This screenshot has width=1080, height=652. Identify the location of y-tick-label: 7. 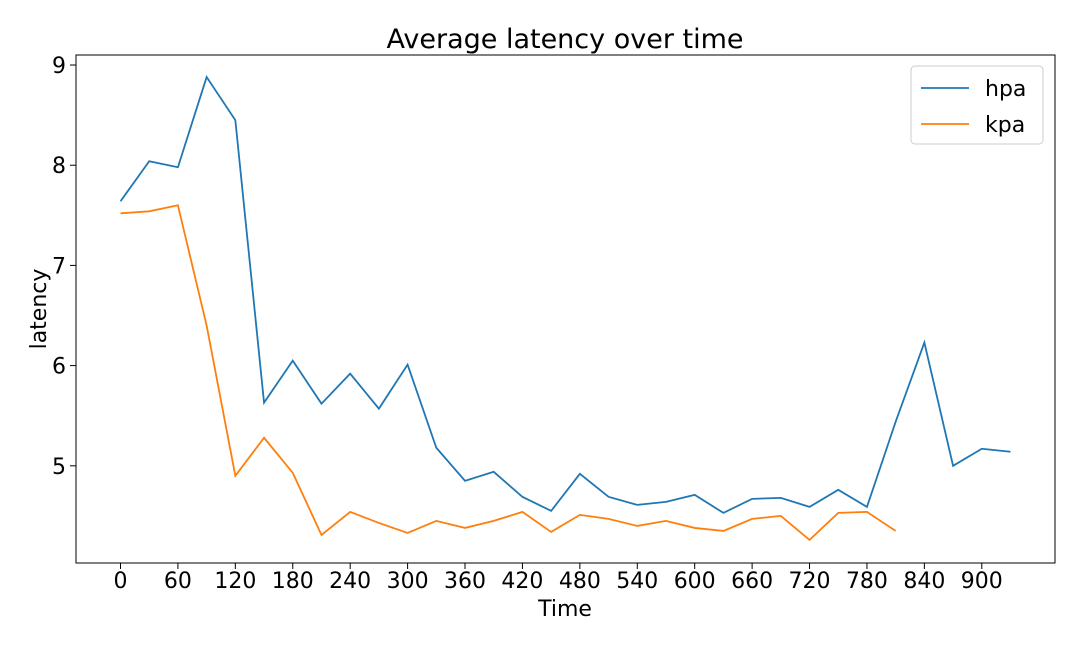
(59, 266).